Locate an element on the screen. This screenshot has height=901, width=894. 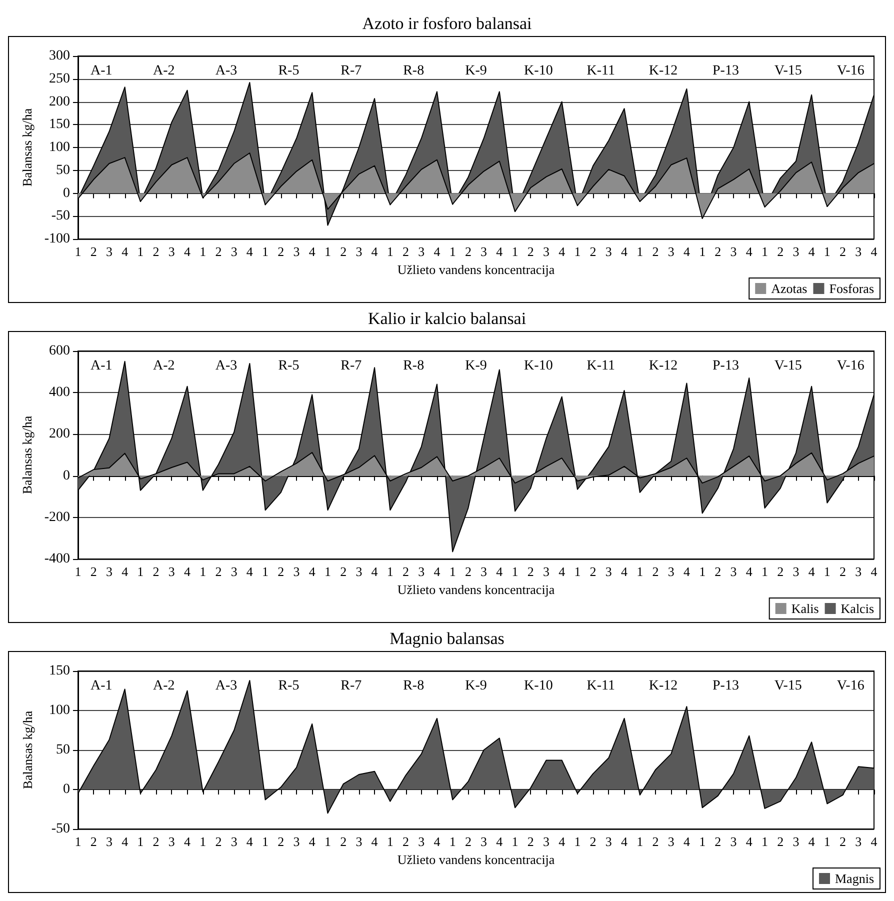
y-tick-label: 50 is located at coordinates (63, 170).